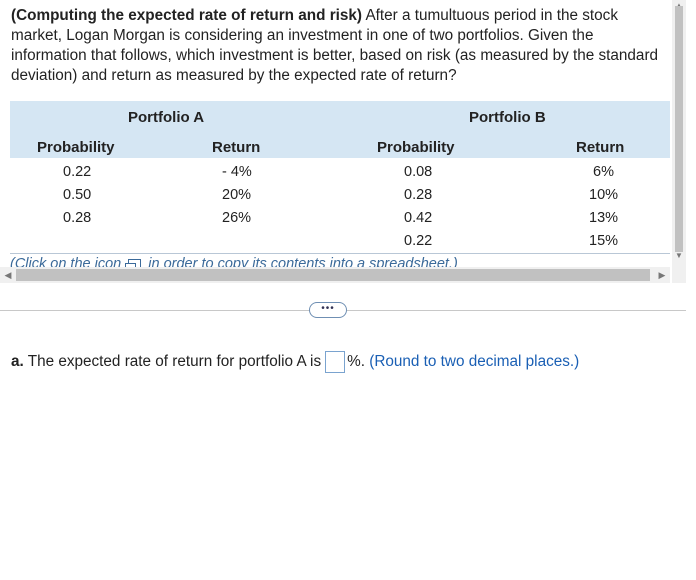  I want to click on a-prob-cell: 0.28, so click(77, 218).